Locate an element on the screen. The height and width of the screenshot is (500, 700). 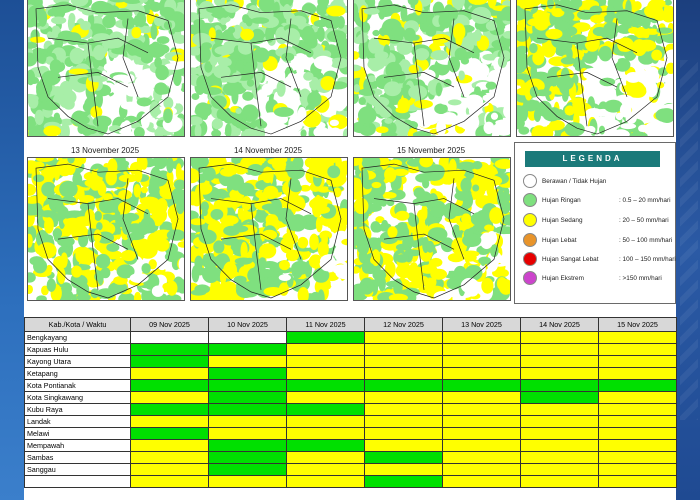
rain-map-15-nov is located at coordinates (432, 229).